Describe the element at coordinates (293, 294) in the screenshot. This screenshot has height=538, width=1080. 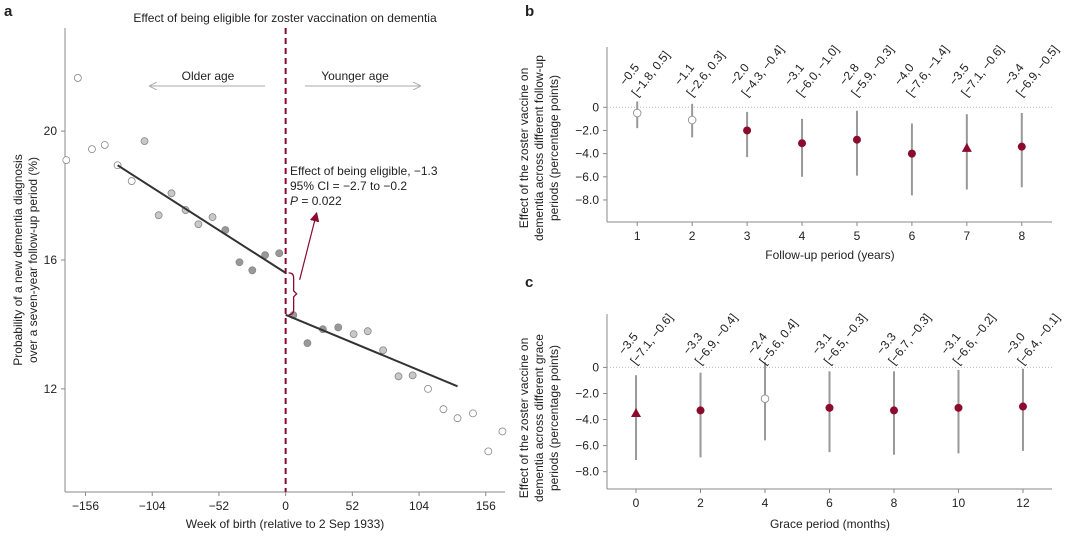
I see `effect-brace` at that location.